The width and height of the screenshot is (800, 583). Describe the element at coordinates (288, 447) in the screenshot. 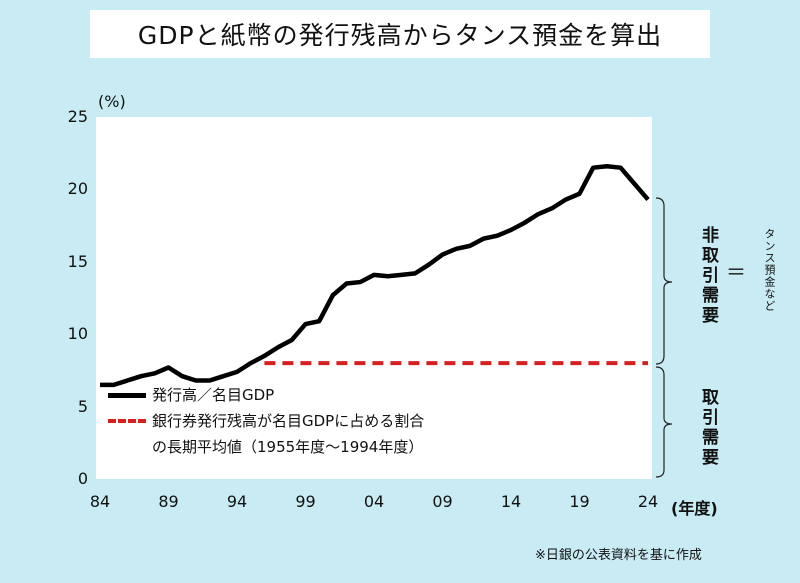

I see `legend-label-average-line2: の長期平均値（1955年度～1994年度）` at that location.